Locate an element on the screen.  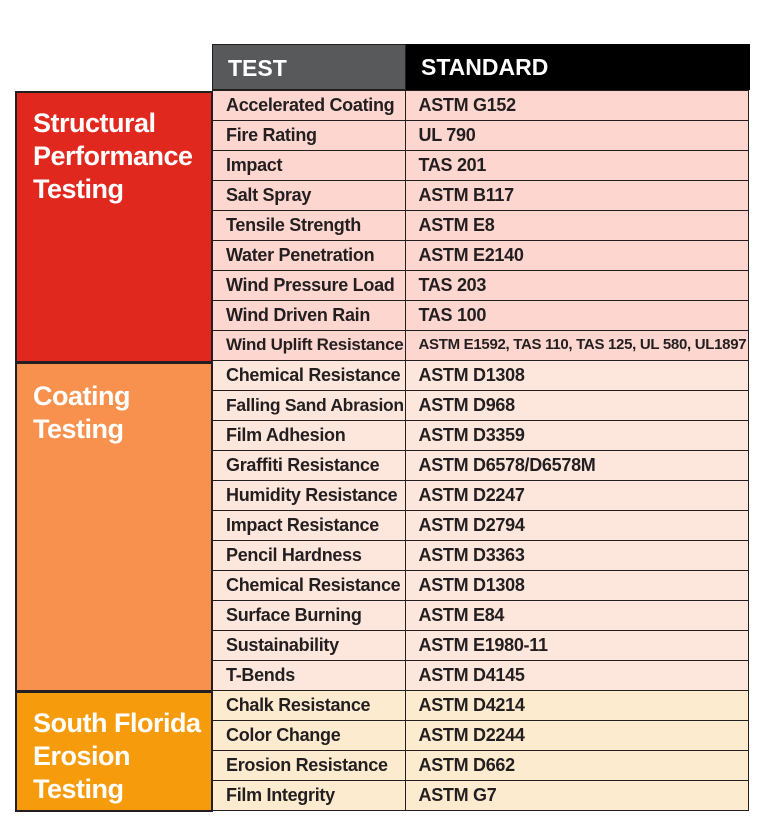
test-cell: Humidity Resistance is located at coordinates (309, 495).